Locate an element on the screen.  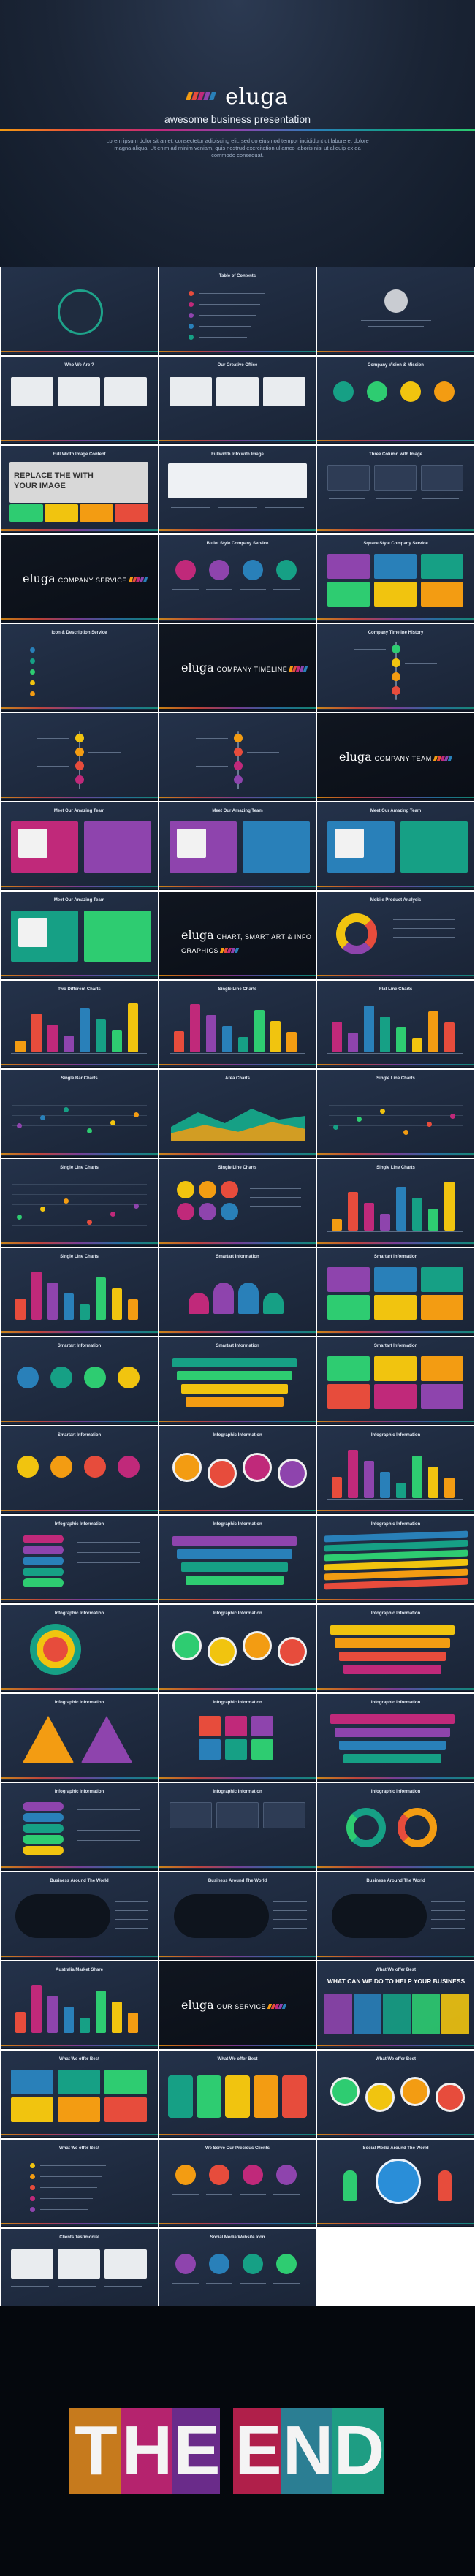
slide-thumbnail: Table of Contents is located at coordinates (237, 311).